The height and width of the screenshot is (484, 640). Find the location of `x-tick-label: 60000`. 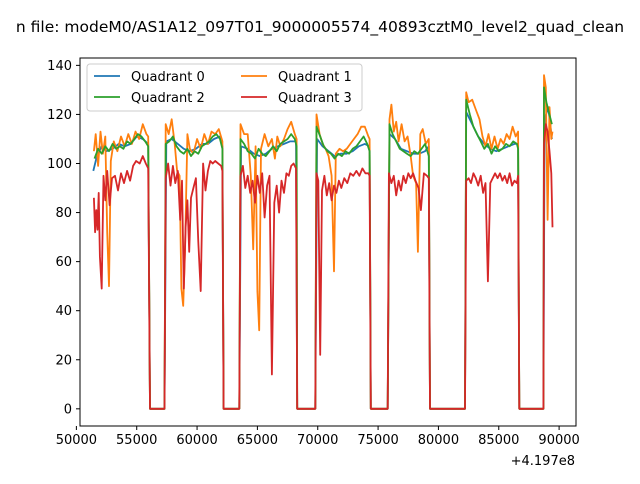

x-tick-label: 60000 is located at coordinates (196, 440).